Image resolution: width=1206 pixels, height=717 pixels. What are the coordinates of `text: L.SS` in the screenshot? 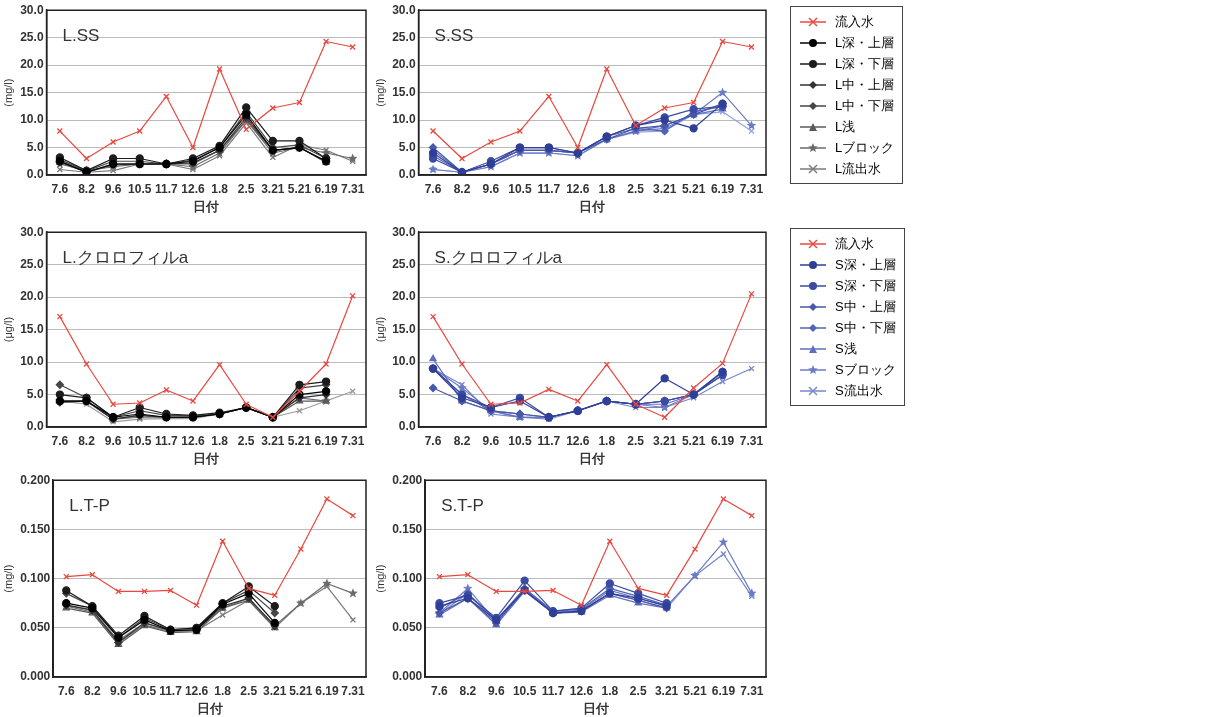 It's located at (81, 36).